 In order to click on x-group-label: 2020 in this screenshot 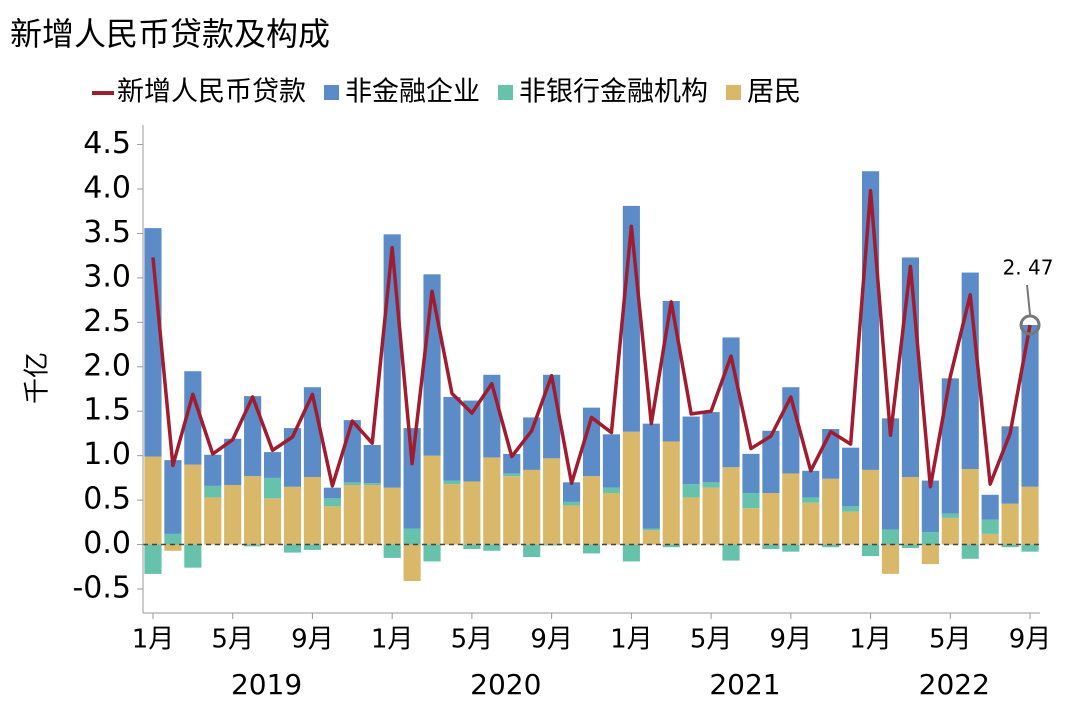, I will do `click(505, 684)`.